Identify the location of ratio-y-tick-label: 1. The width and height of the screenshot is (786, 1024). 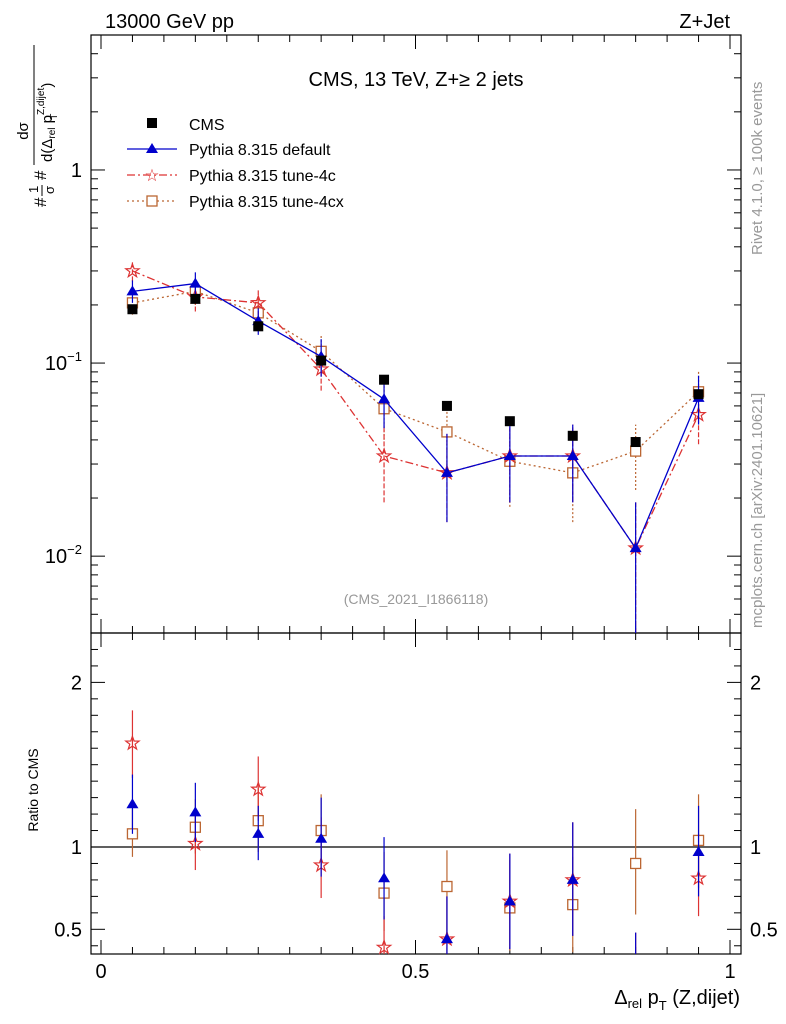
(76, 848).